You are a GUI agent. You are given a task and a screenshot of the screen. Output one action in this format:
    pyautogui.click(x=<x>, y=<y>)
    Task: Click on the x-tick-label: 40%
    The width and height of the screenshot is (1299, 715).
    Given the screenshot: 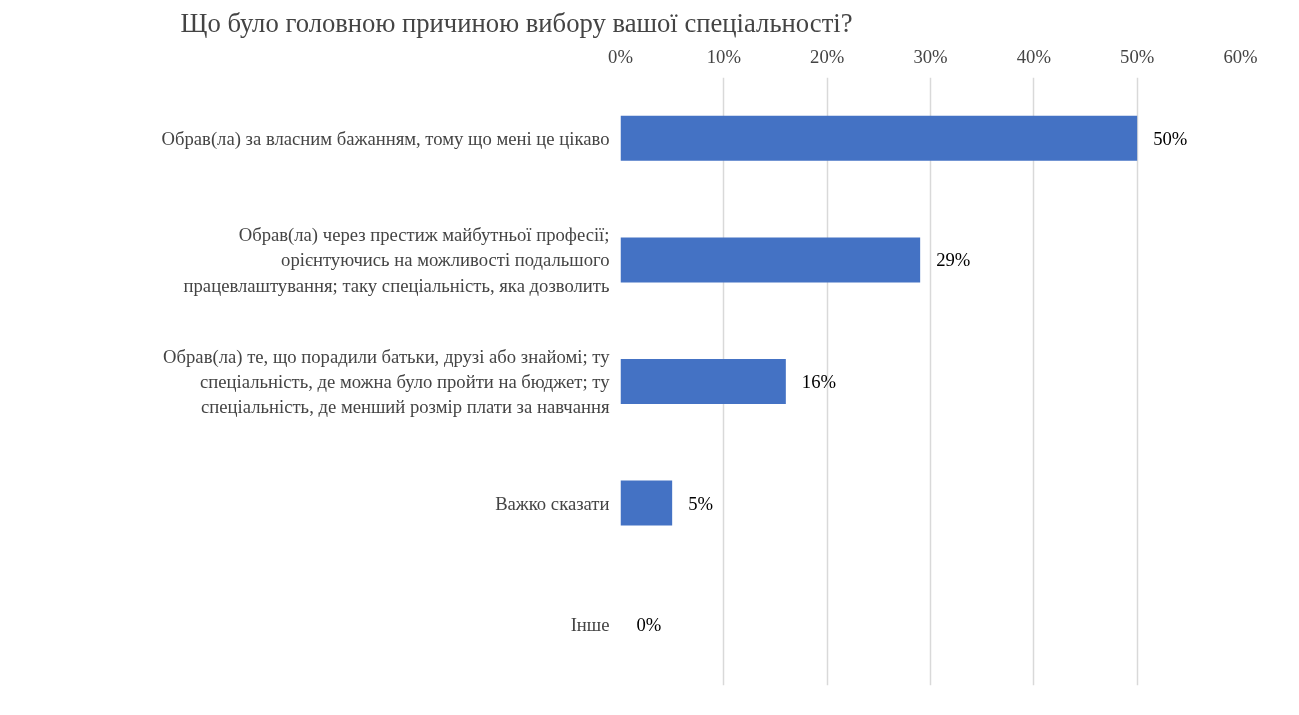 What is the action you would take?
    pyautogui.click(x=1033, y=56)
    